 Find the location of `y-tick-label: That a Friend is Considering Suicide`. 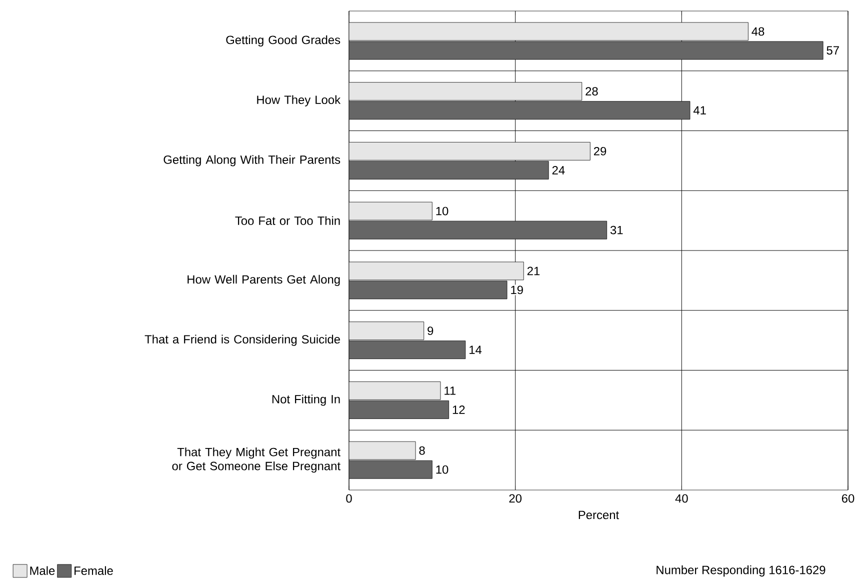

y-tick-label: That a Friend is Considering Suicide is located at coordinates (242, 340).